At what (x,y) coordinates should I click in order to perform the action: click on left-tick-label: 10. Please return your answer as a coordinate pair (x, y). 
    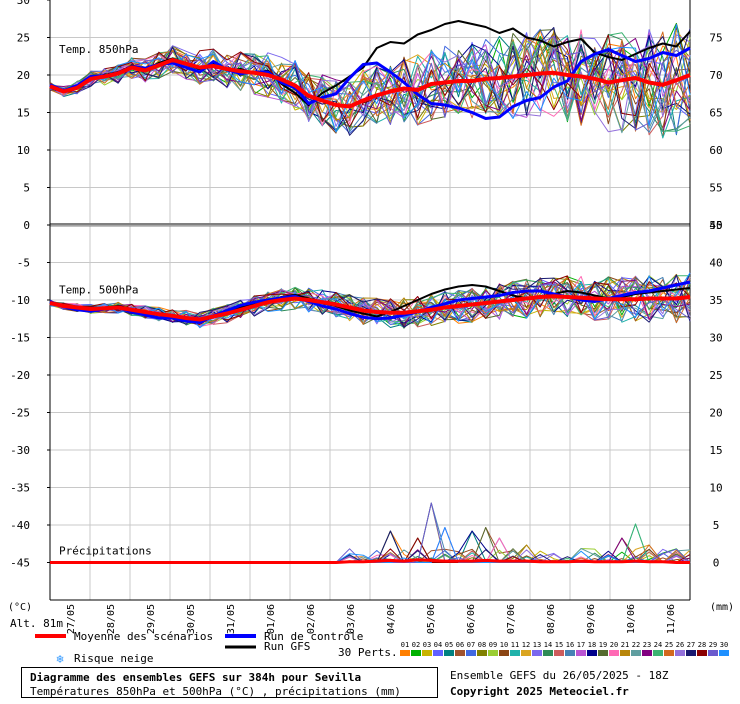
    Looking at the image, I should click on (23, 150).